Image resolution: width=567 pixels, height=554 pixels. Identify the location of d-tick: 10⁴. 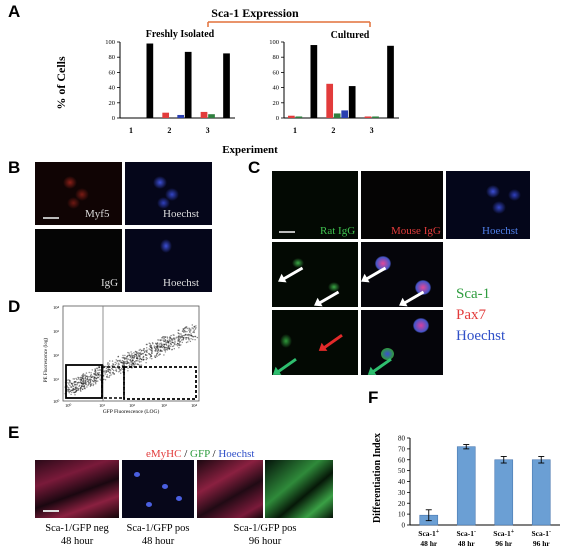
(194, 405).